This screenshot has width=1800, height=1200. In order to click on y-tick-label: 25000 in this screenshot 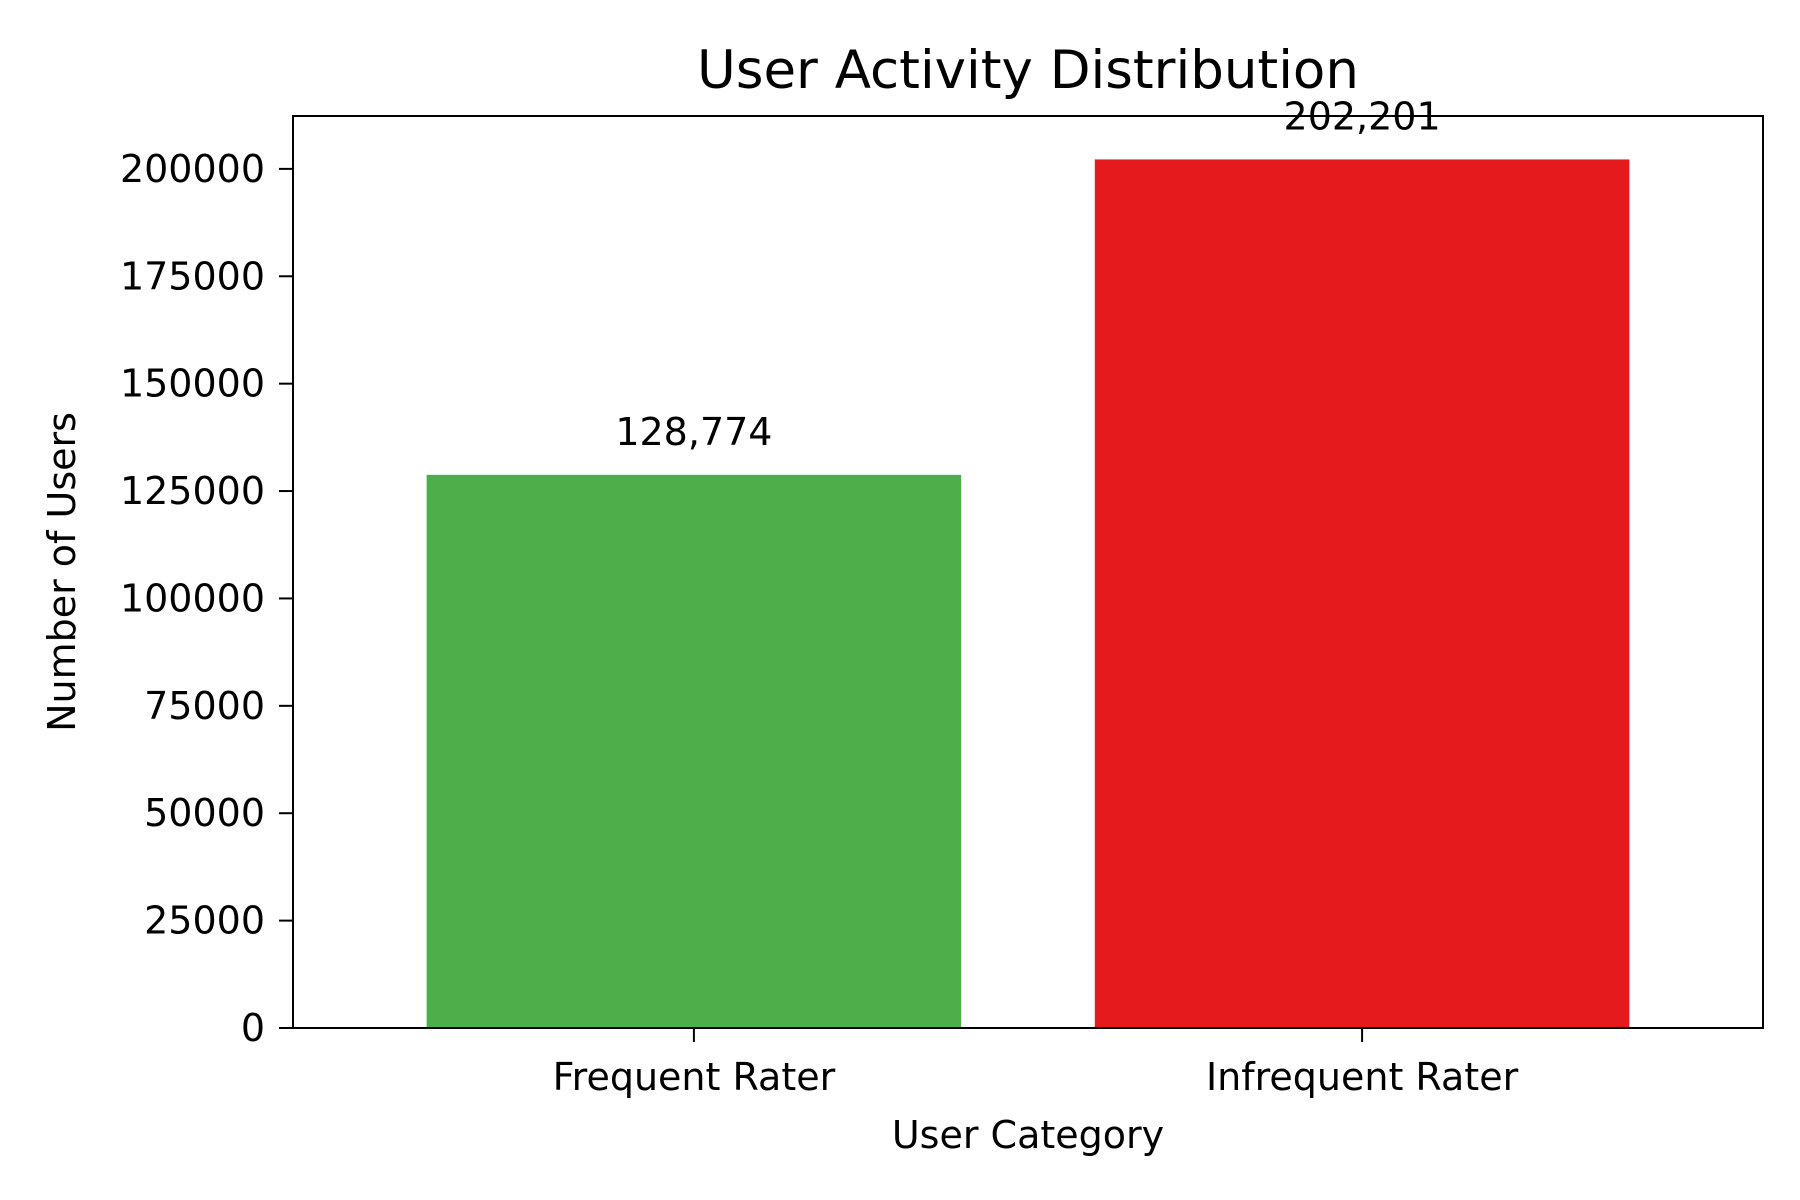, I will do `click(204, 921)`.